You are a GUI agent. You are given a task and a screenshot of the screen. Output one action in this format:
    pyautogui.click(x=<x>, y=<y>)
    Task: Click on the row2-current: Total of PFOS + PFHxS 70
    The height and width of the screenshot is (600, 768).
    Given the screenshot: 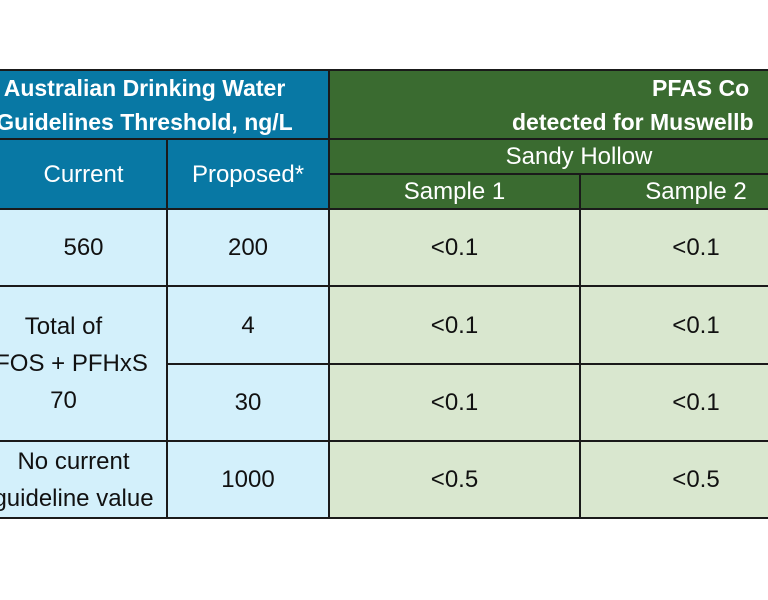 What is the action you would take?
    pyautogui.click(x=83, y=363)
    